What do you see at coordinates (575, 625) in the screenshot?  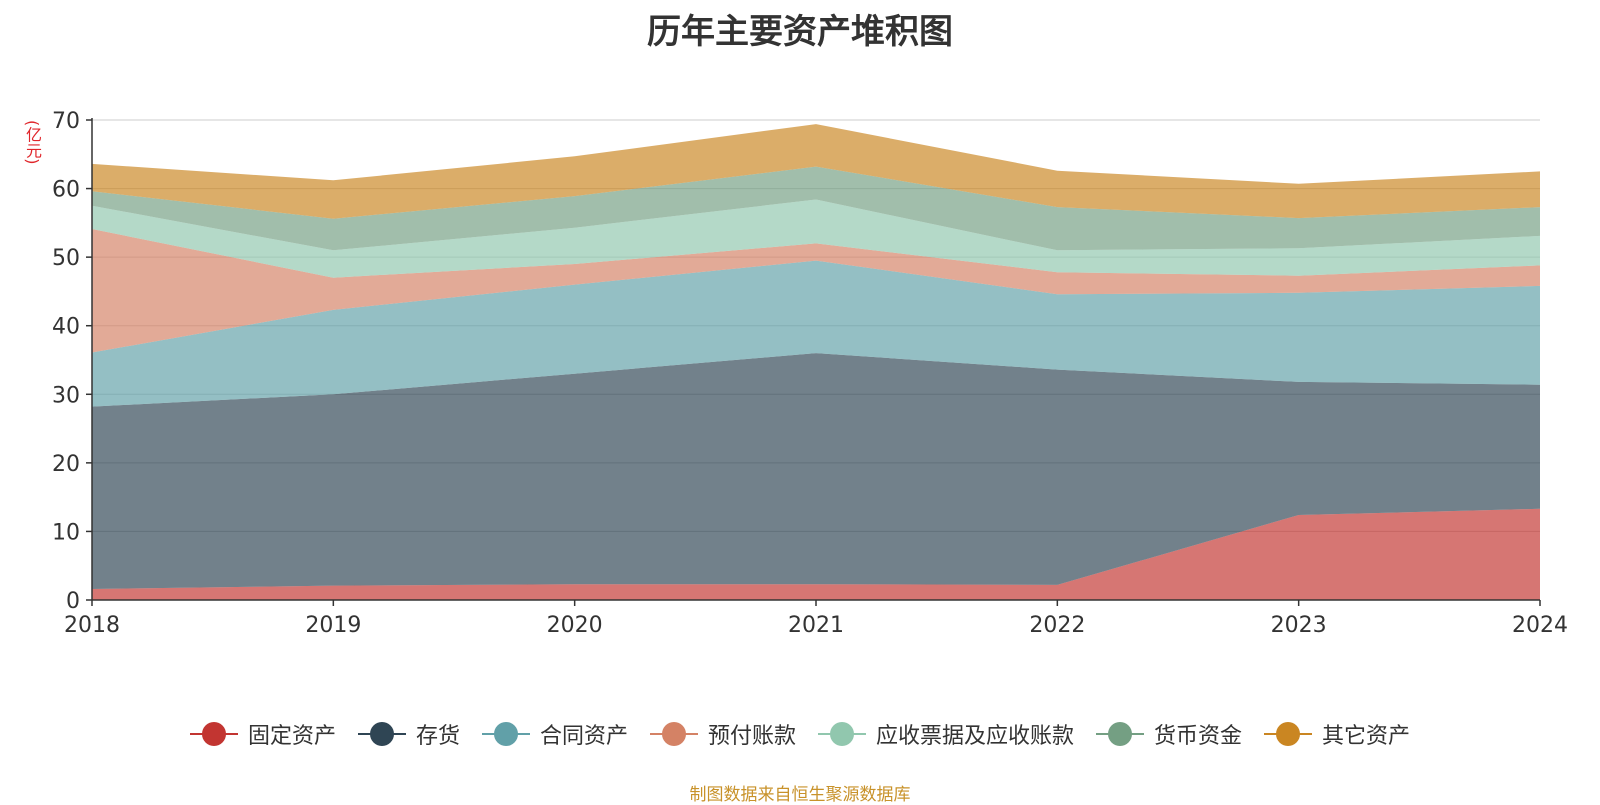 I see `x-tick-label-2020: 2020` at bounding box center [575, 625].